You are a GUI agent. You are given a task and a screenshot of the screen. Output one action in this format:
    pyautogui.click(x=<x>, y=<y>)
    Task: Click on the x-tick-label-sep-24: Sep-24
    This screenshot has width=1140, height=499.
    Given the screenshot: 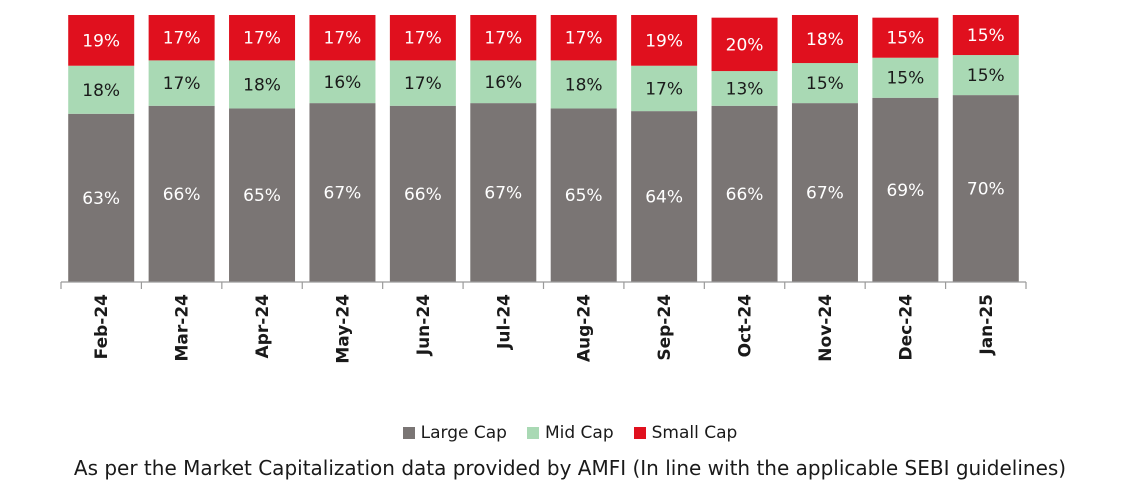 What is the action you would take?
    pyautogui.click(x=665, y=327)
    